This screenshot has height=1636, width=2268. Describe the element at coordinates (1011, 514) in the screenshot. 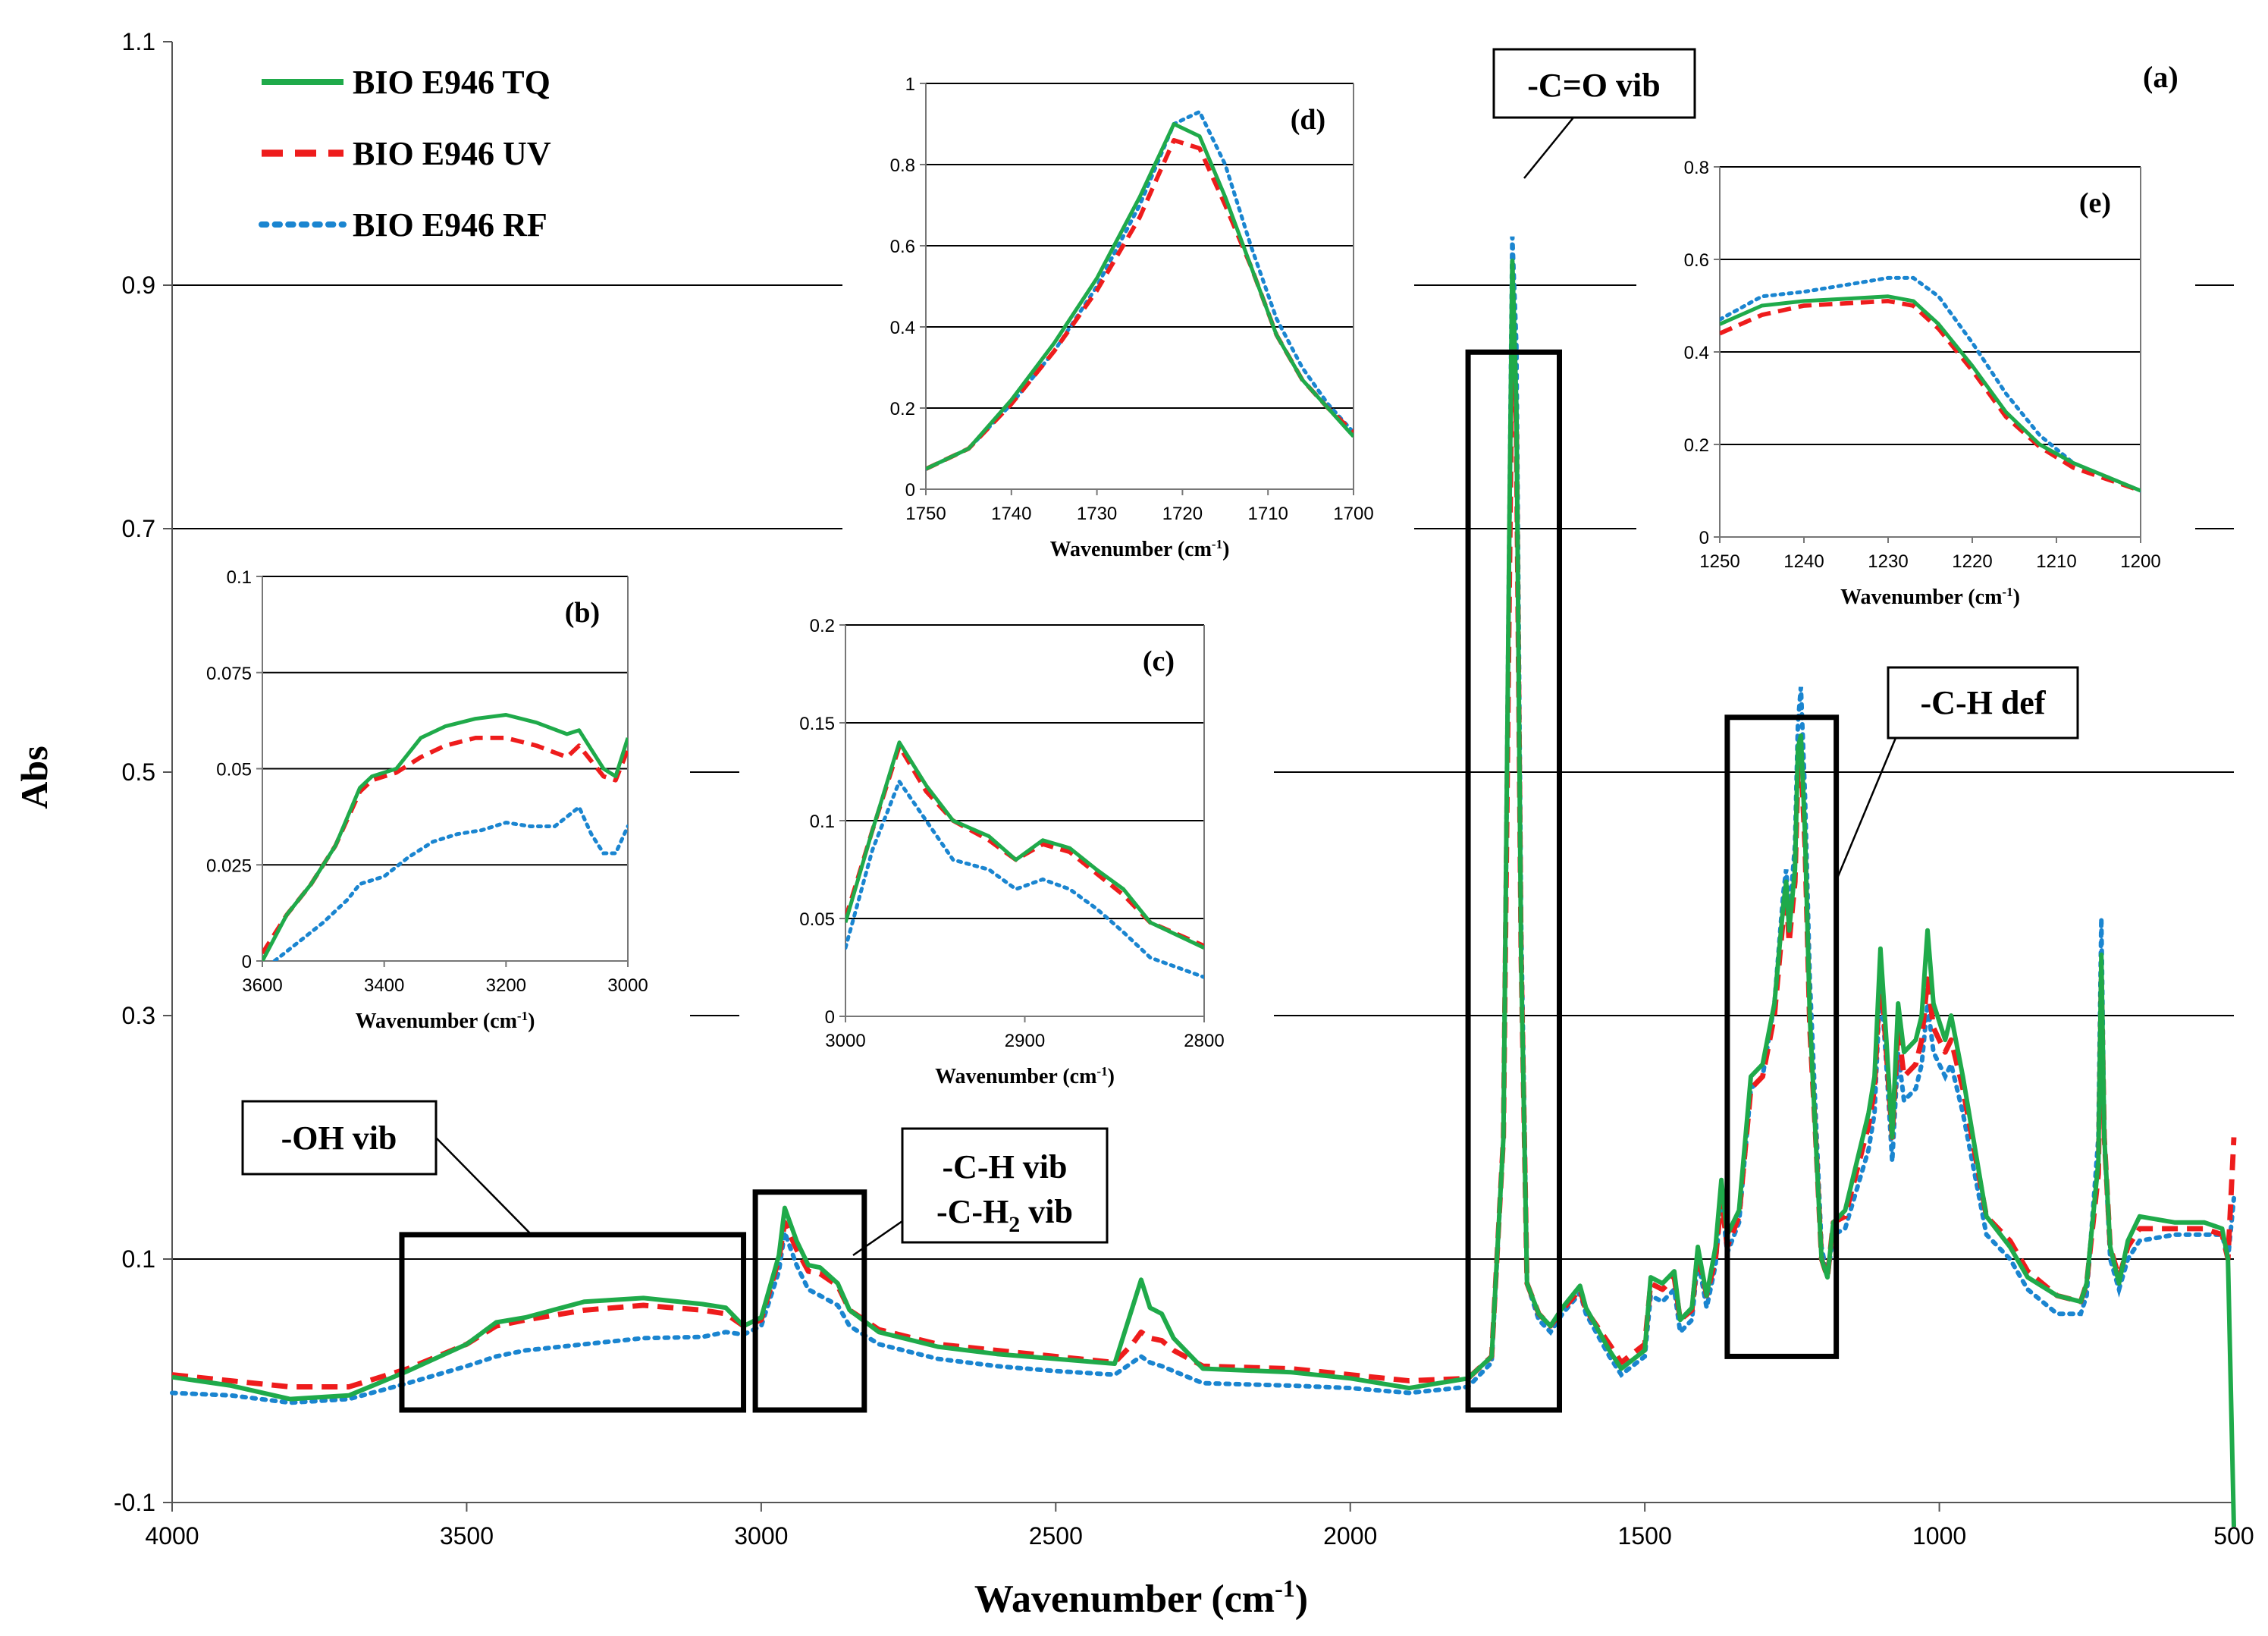

I see `inset-x-tick-label: 1740` at that location.